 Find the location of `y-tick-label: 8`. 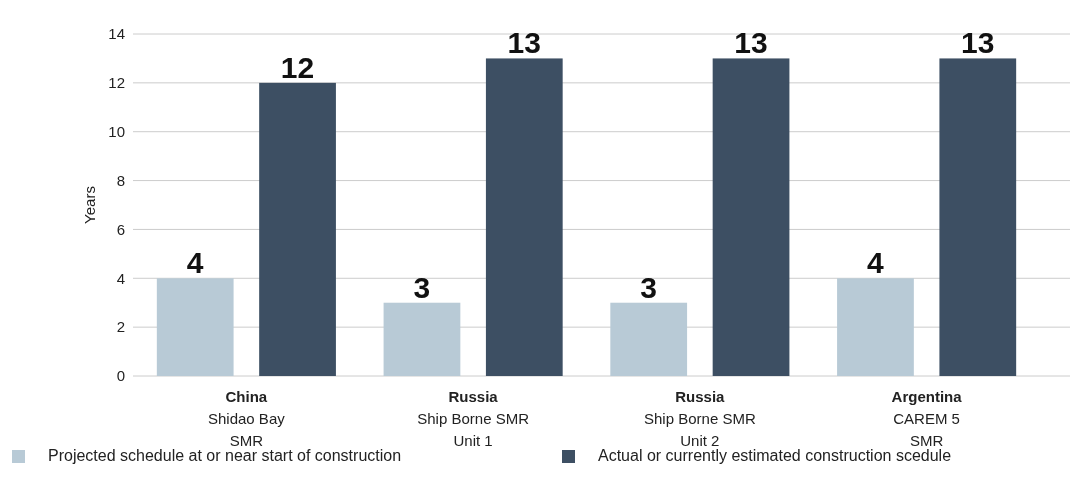

y-tick-label: 8 is located at coordinates (120, 180).